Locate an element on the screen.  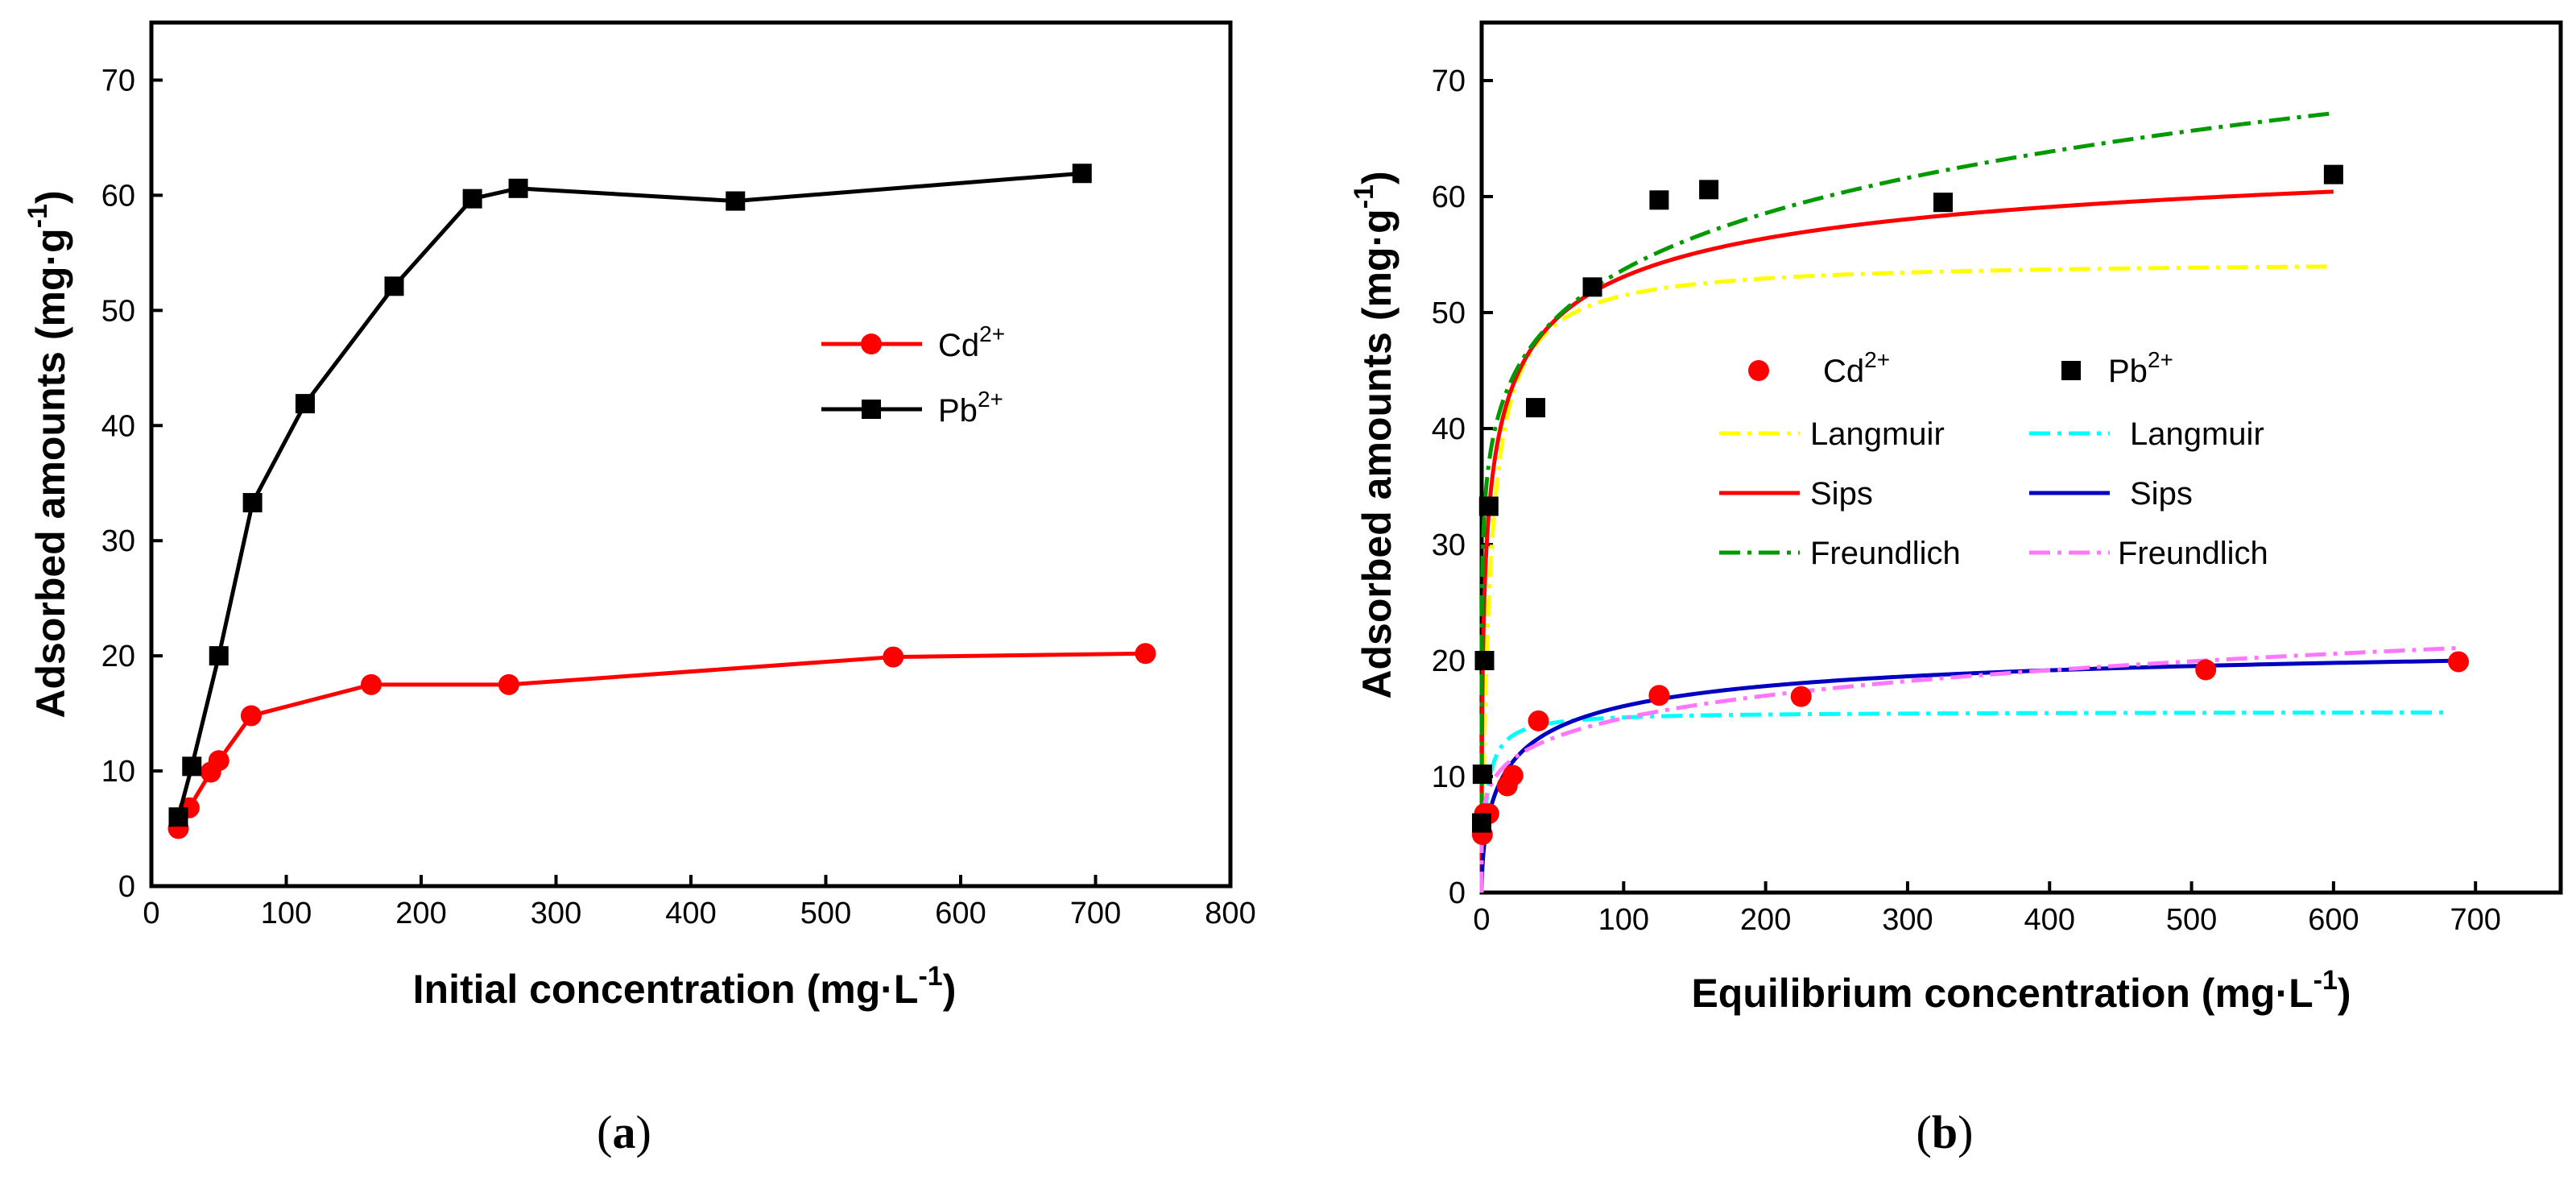
panel-a-y-tick-label: 30 is located at coordinates (118, 541).